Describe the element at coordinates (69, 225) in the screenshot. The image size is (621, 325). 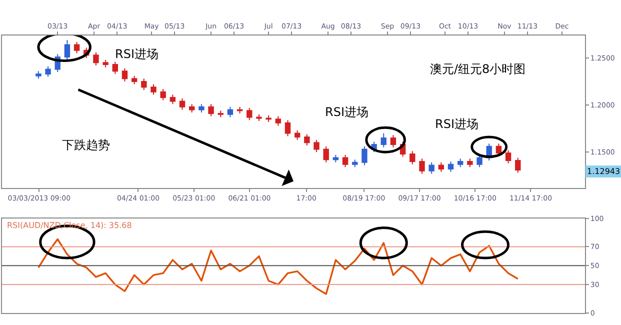
I see `chart-title: RSI(AUD/NZD,Close, 14): 35.68` at that location.